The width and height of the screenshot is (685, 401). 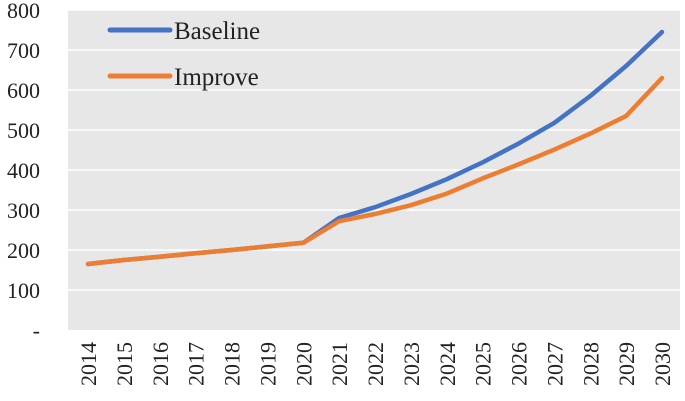 What do you see at coordinates (267, 364) in the screenshot?
I see `x-tick-label: 2019` at bounding box center [267, 364].